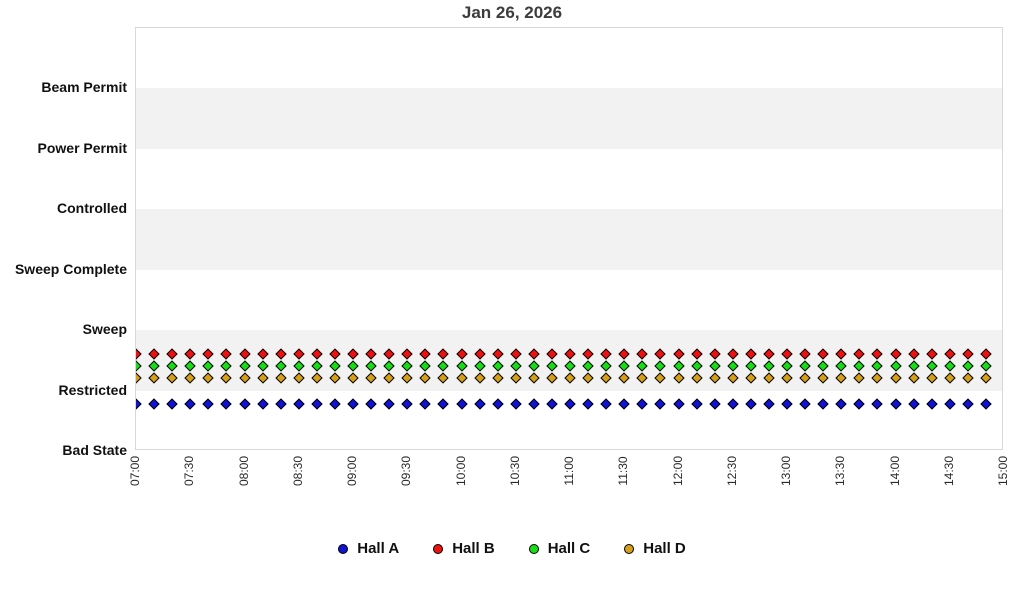  I want to click on y-axis-label-beam-permit: Beam Permit, so click(84, 87).